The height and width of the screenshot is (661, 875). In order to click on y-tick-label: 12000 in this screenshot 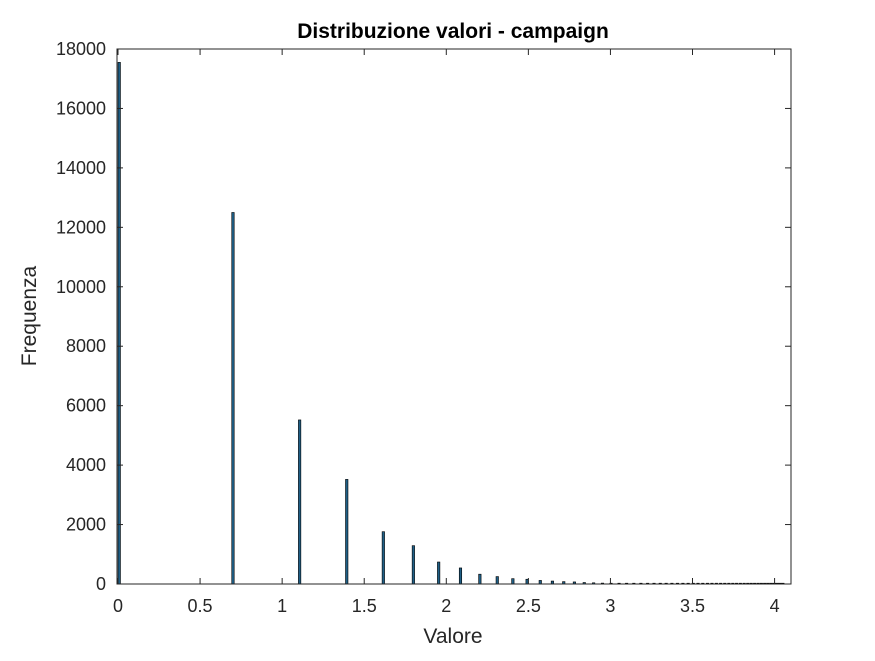, I will do `click(81, 227)`.